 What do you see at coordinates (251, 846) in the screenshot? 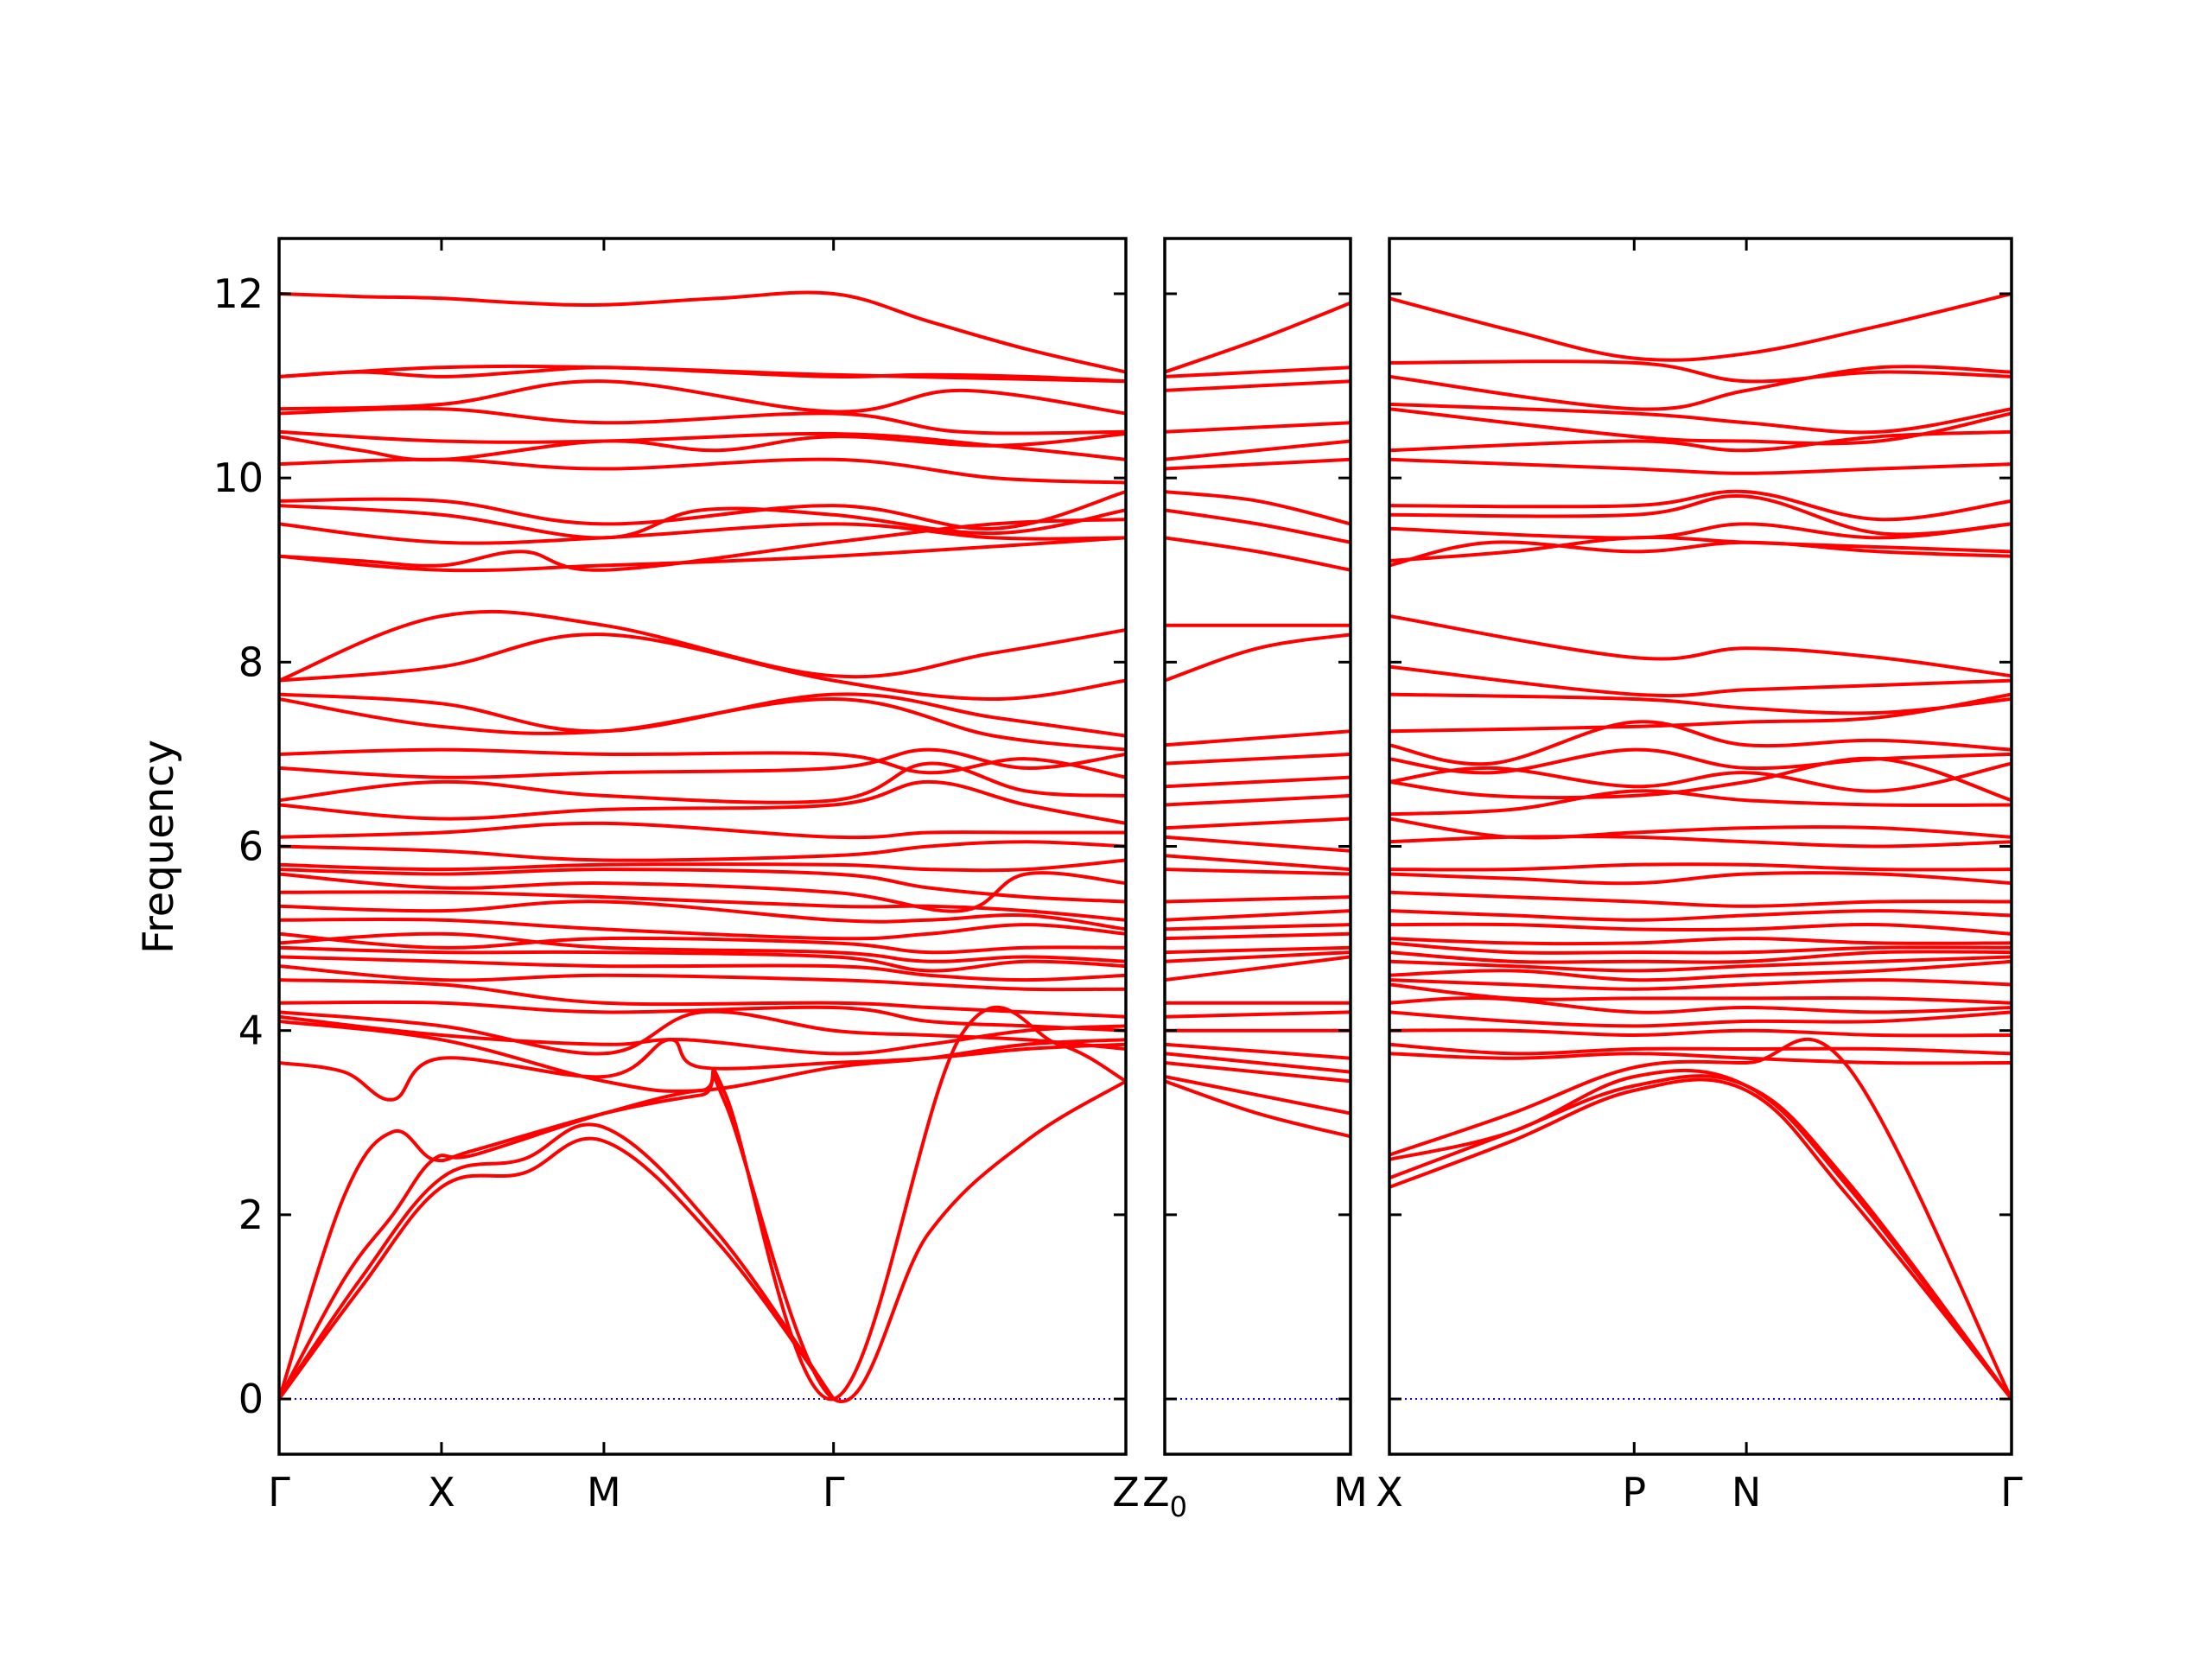
I see `y-tick-label: 6` at bounding box center [251, 846].